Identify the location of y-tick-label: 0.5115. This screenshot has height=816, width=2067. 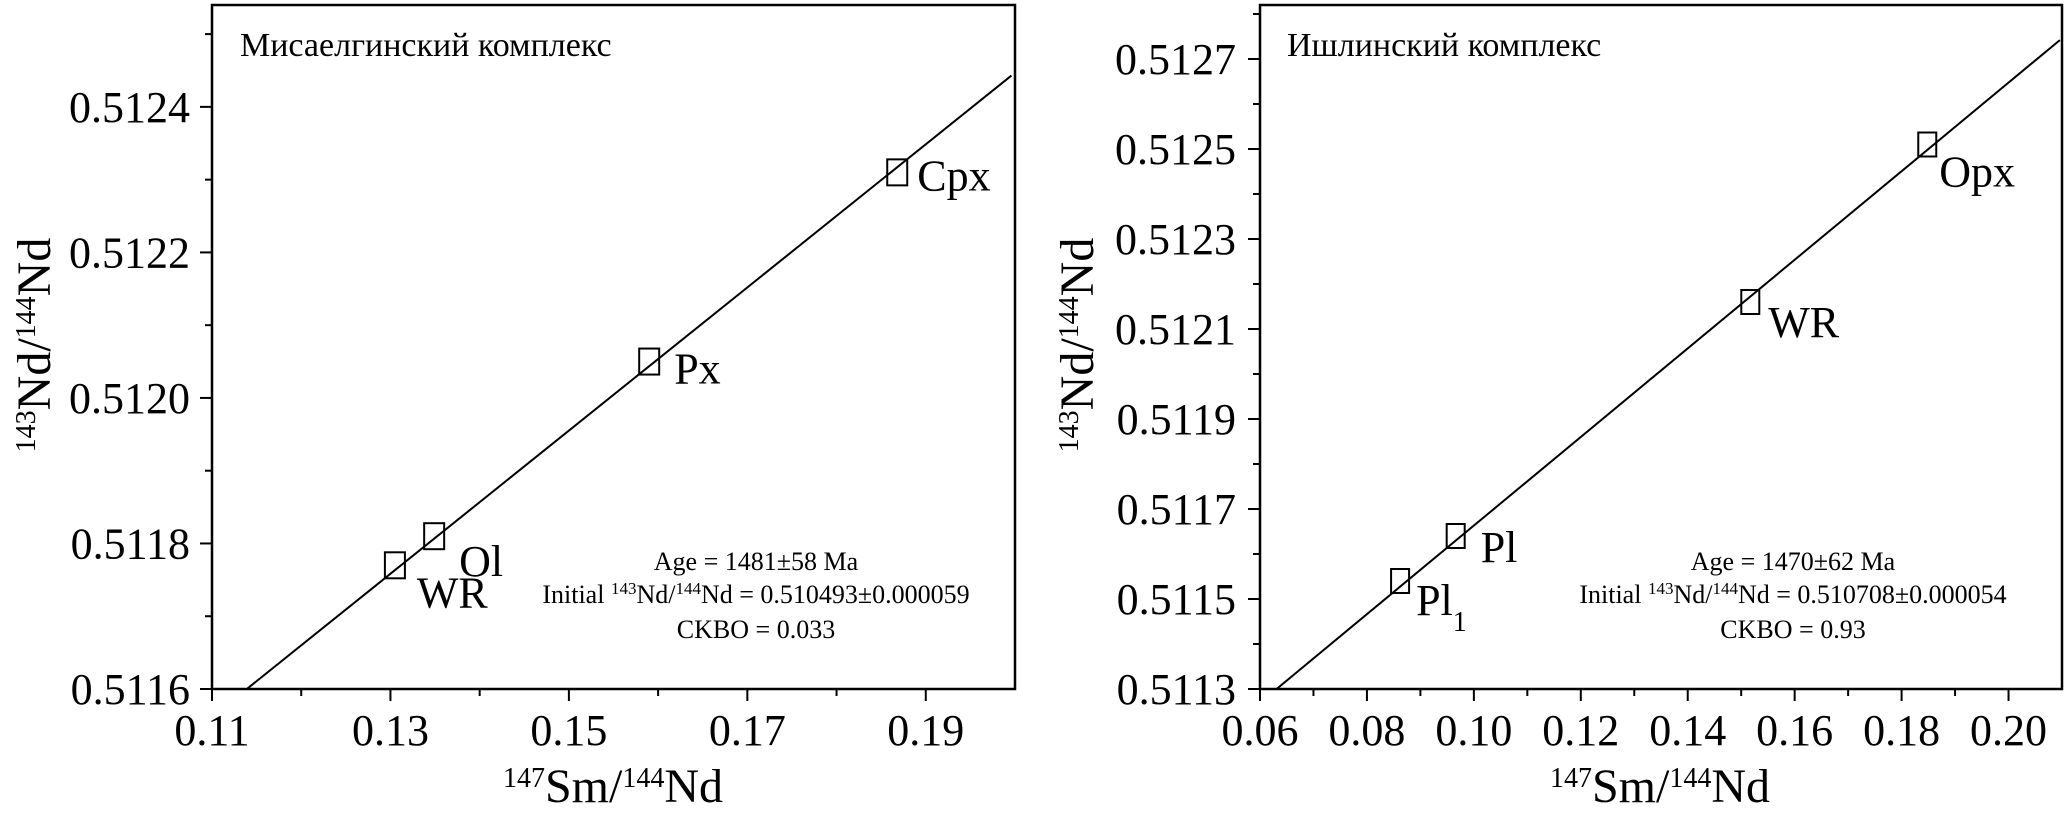
(1176, 599).